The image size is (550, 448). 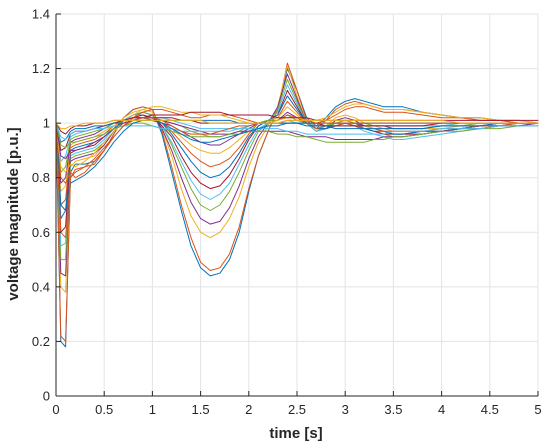 What do you see at coordinates (393, 409) in the screenshot?
I see `x-tick-label-7: 3.5` at bounding box center [393, 409].